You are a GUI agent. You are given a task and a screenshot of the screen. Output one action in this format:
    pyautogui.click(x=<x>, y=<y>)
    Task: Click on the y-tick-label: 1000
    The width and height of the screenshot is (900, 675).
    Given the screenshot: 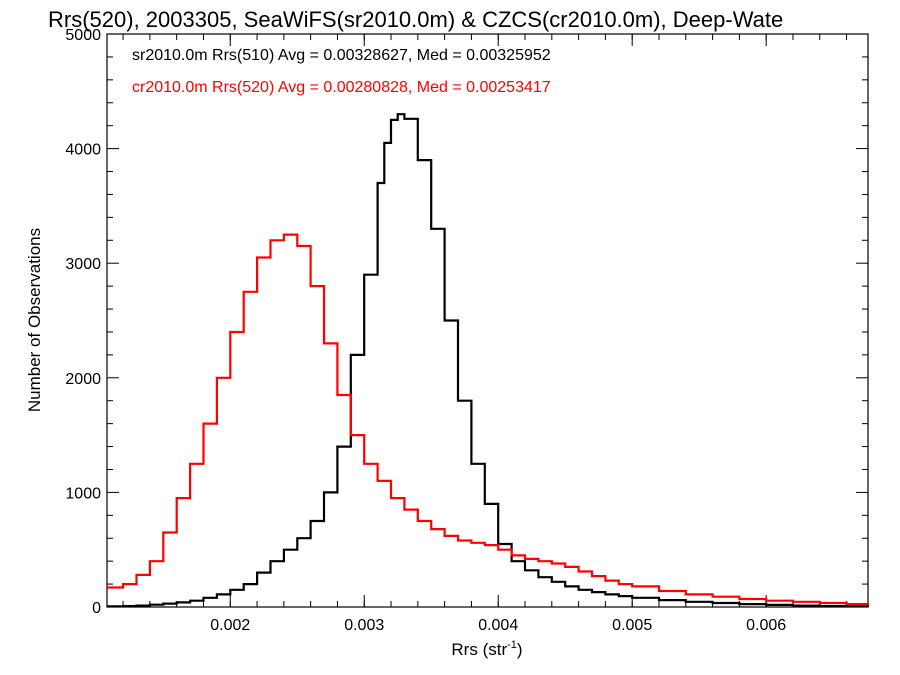 What is the action you would take?
    pyautogui.click(x=83, y=493)
    